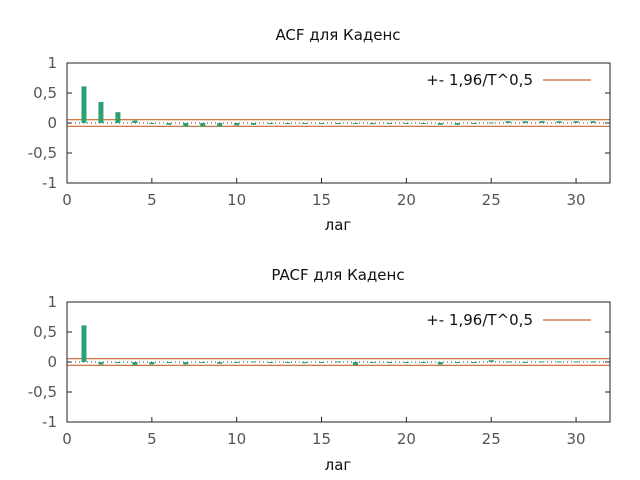 Image resolution: width=640 pixels, height=480 pixels. What do you see at coordinates (321, 439) in the screenshot?
I see `pacf-xtick-label: 15` at bounding box center [321, 439].